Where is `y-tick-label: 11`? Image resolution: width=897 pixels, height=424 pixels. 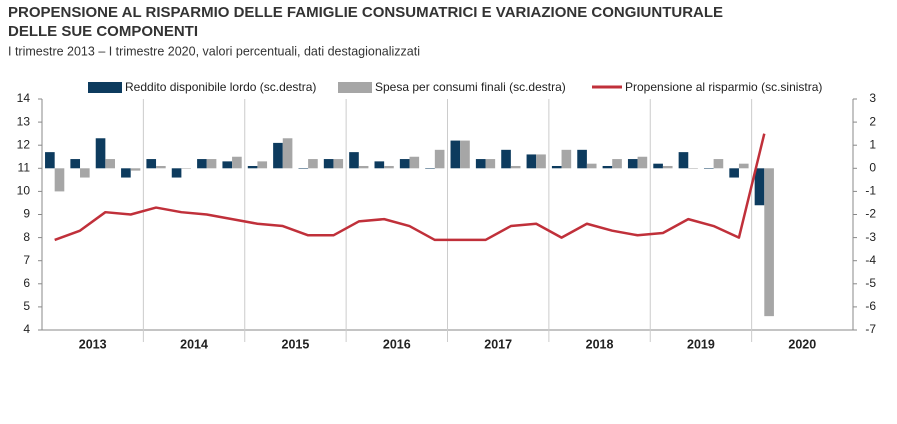 y-tick-label: 11 is located at coordinates (24, 167).